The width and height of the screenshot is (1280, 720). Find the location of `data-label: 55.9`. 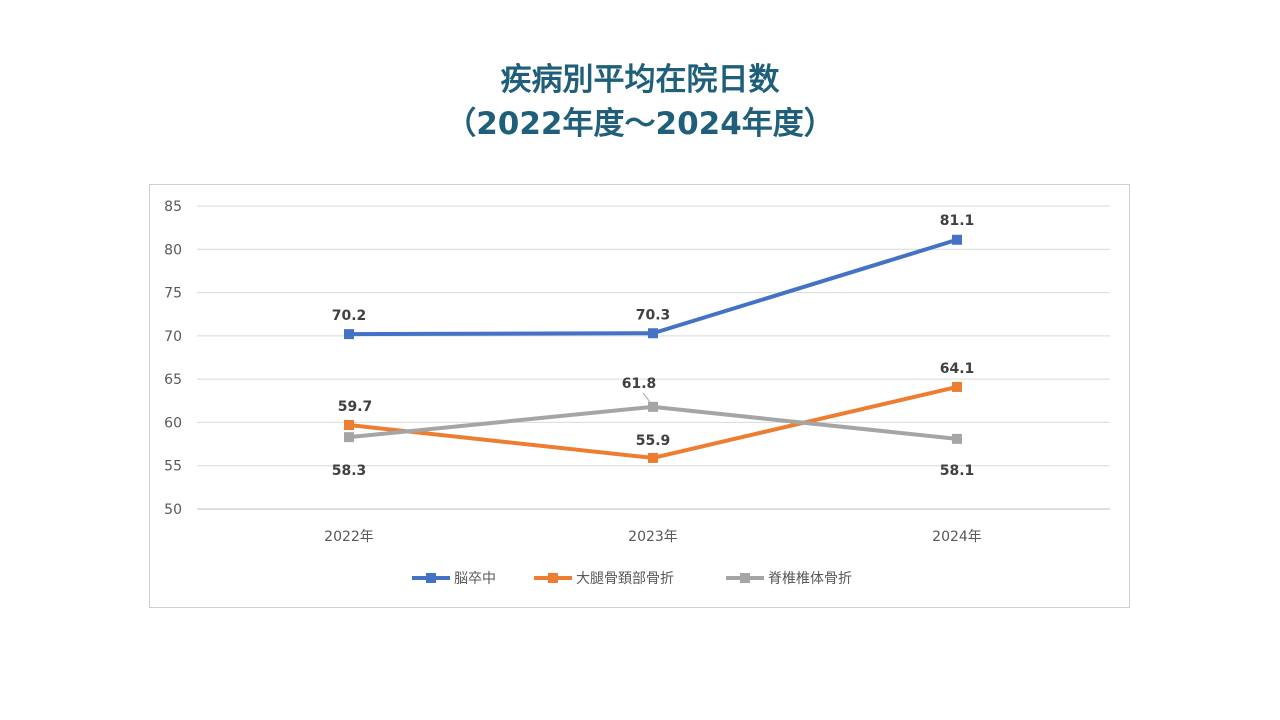

data-label: 55.9 is located at coordinates (653, 441).